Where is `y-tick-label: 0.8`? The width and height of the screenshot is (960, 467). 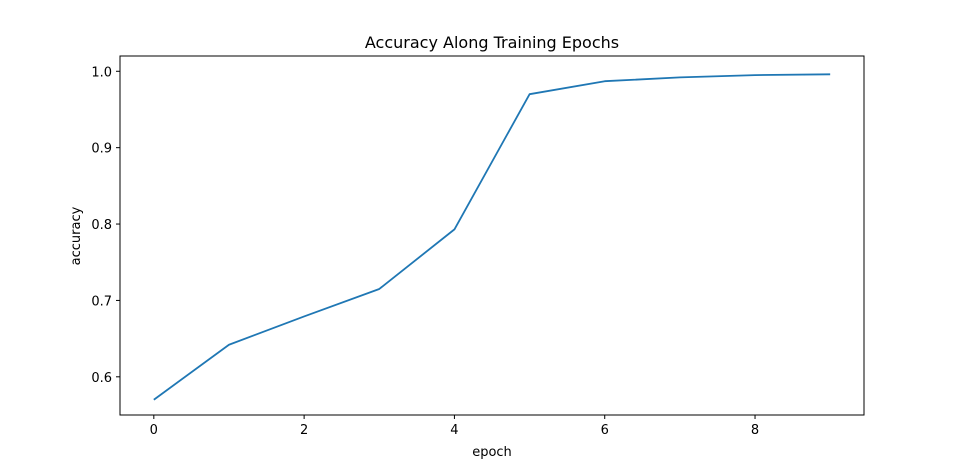
y-tick-label: 0.8 is located at coordinates (101, 225).